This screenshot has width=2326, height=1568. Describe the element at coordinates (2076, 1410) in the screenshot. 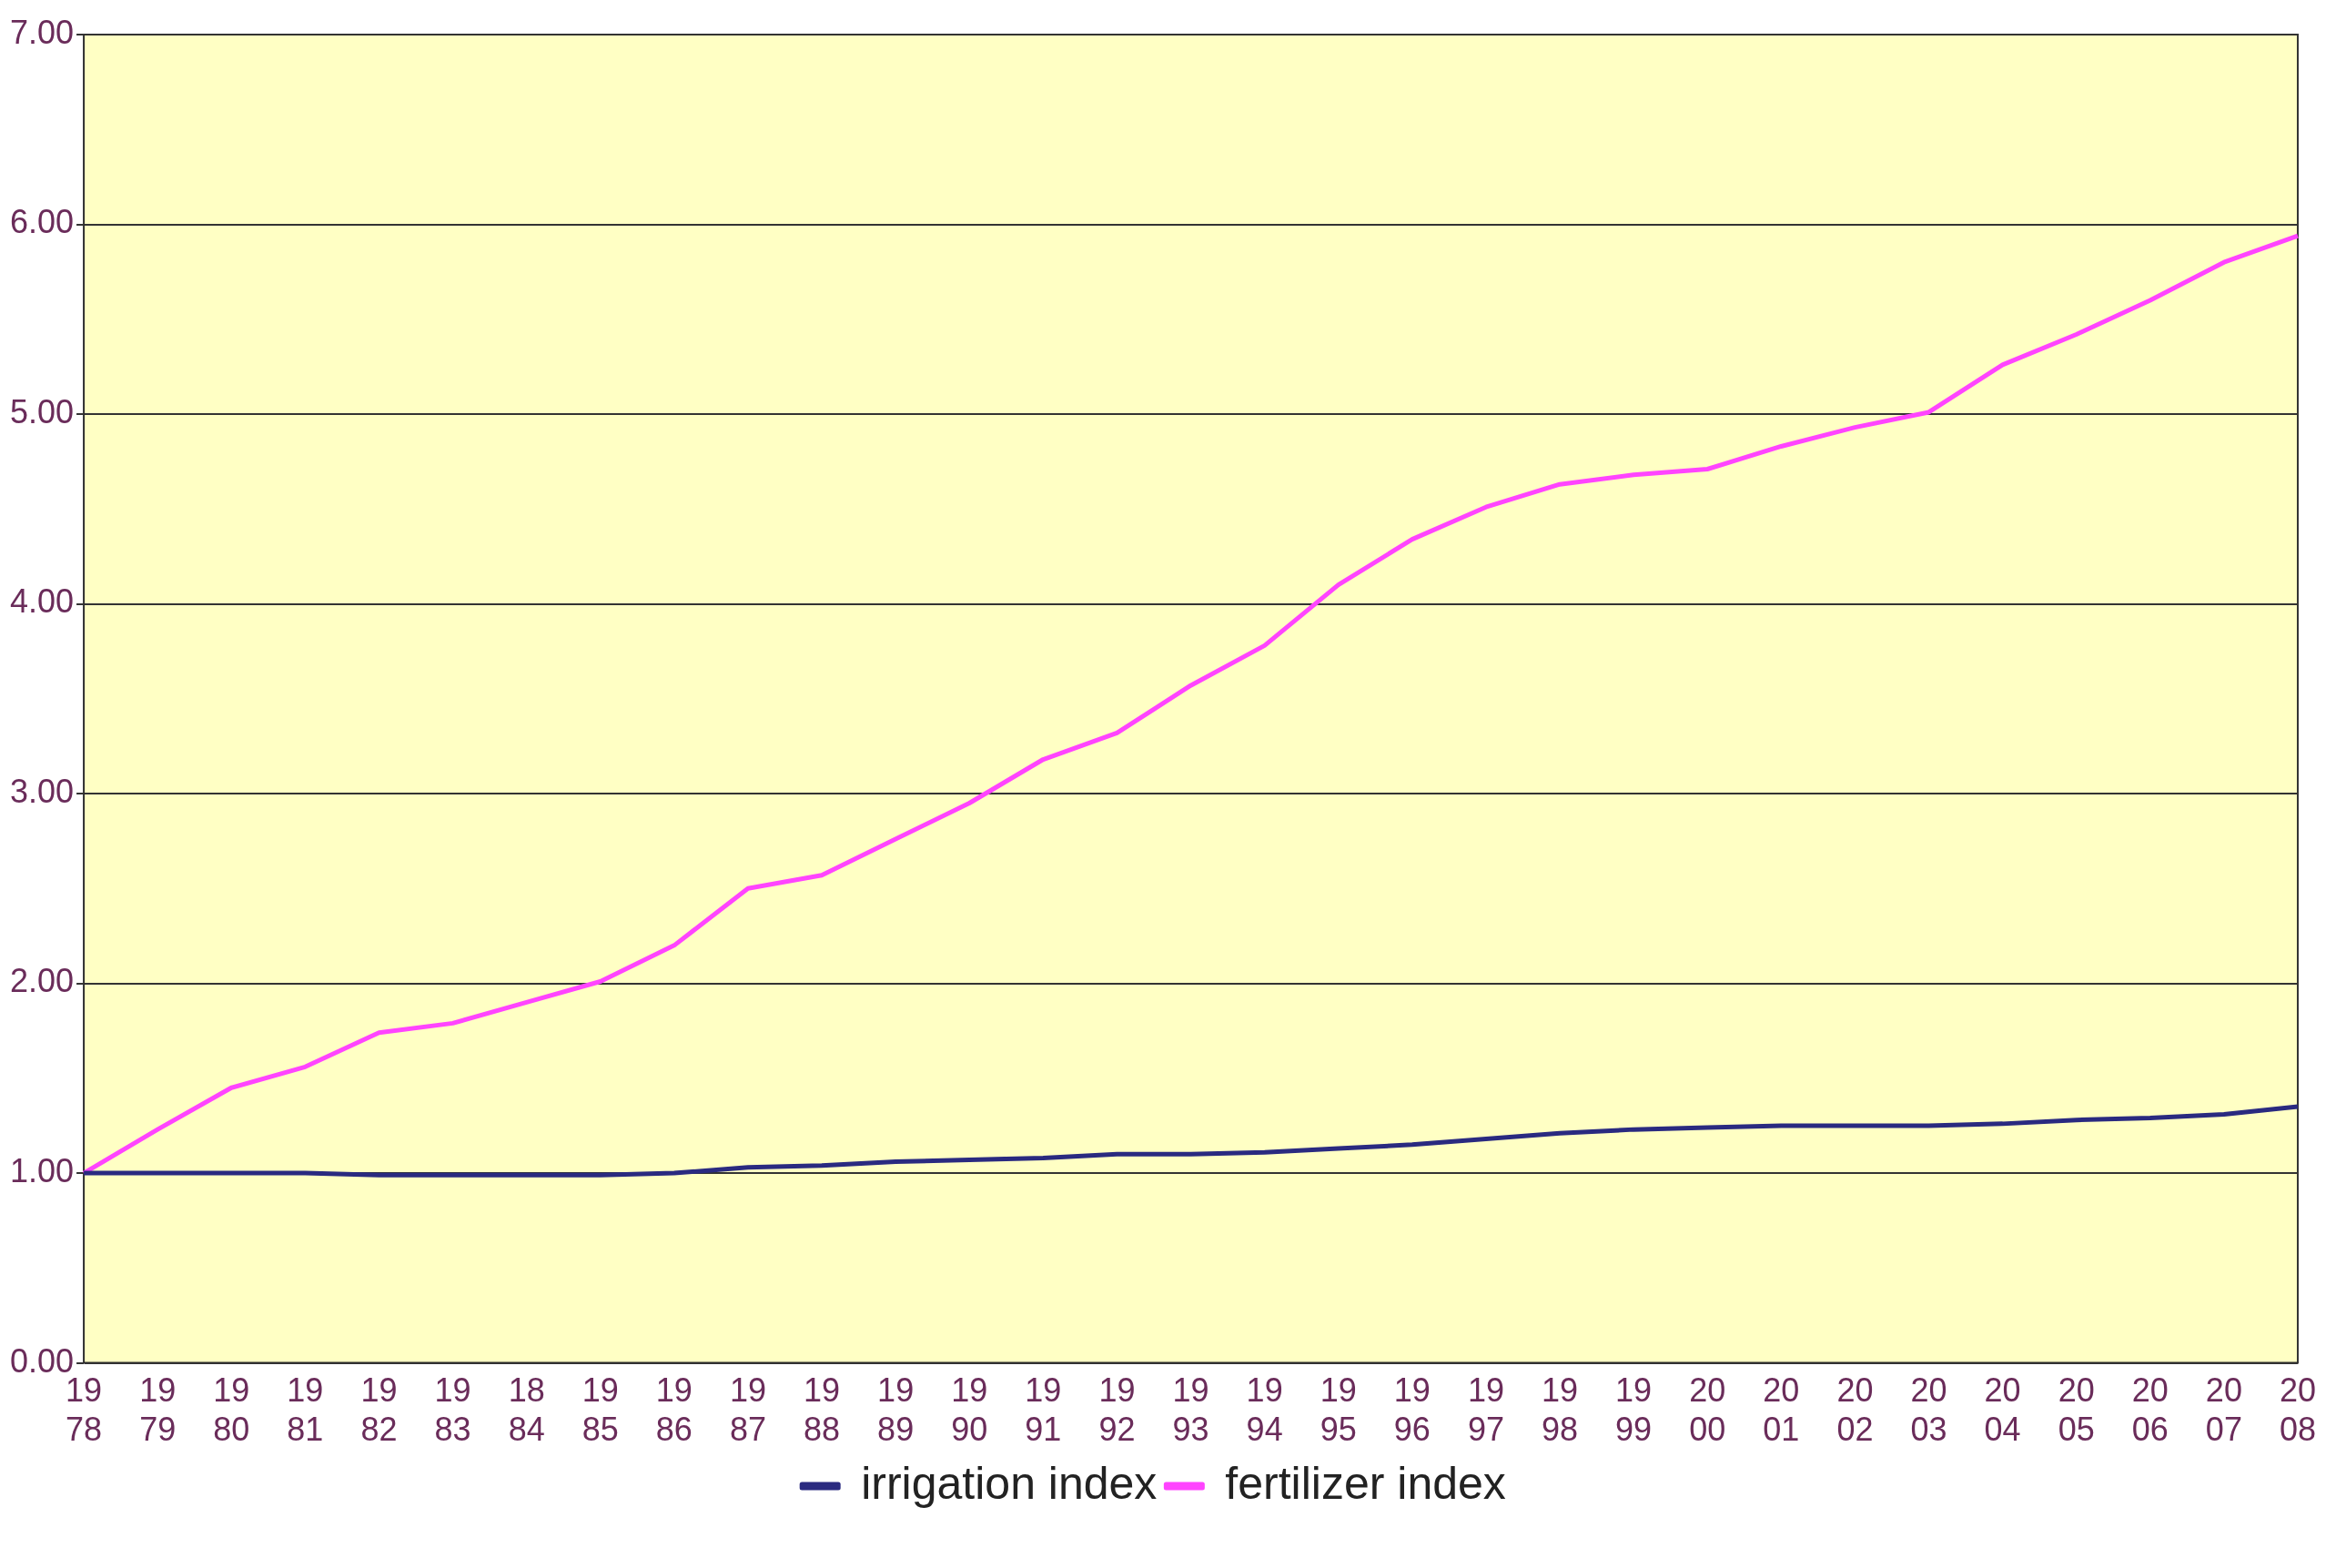

I see `x-tick-label: 2005` at that location.